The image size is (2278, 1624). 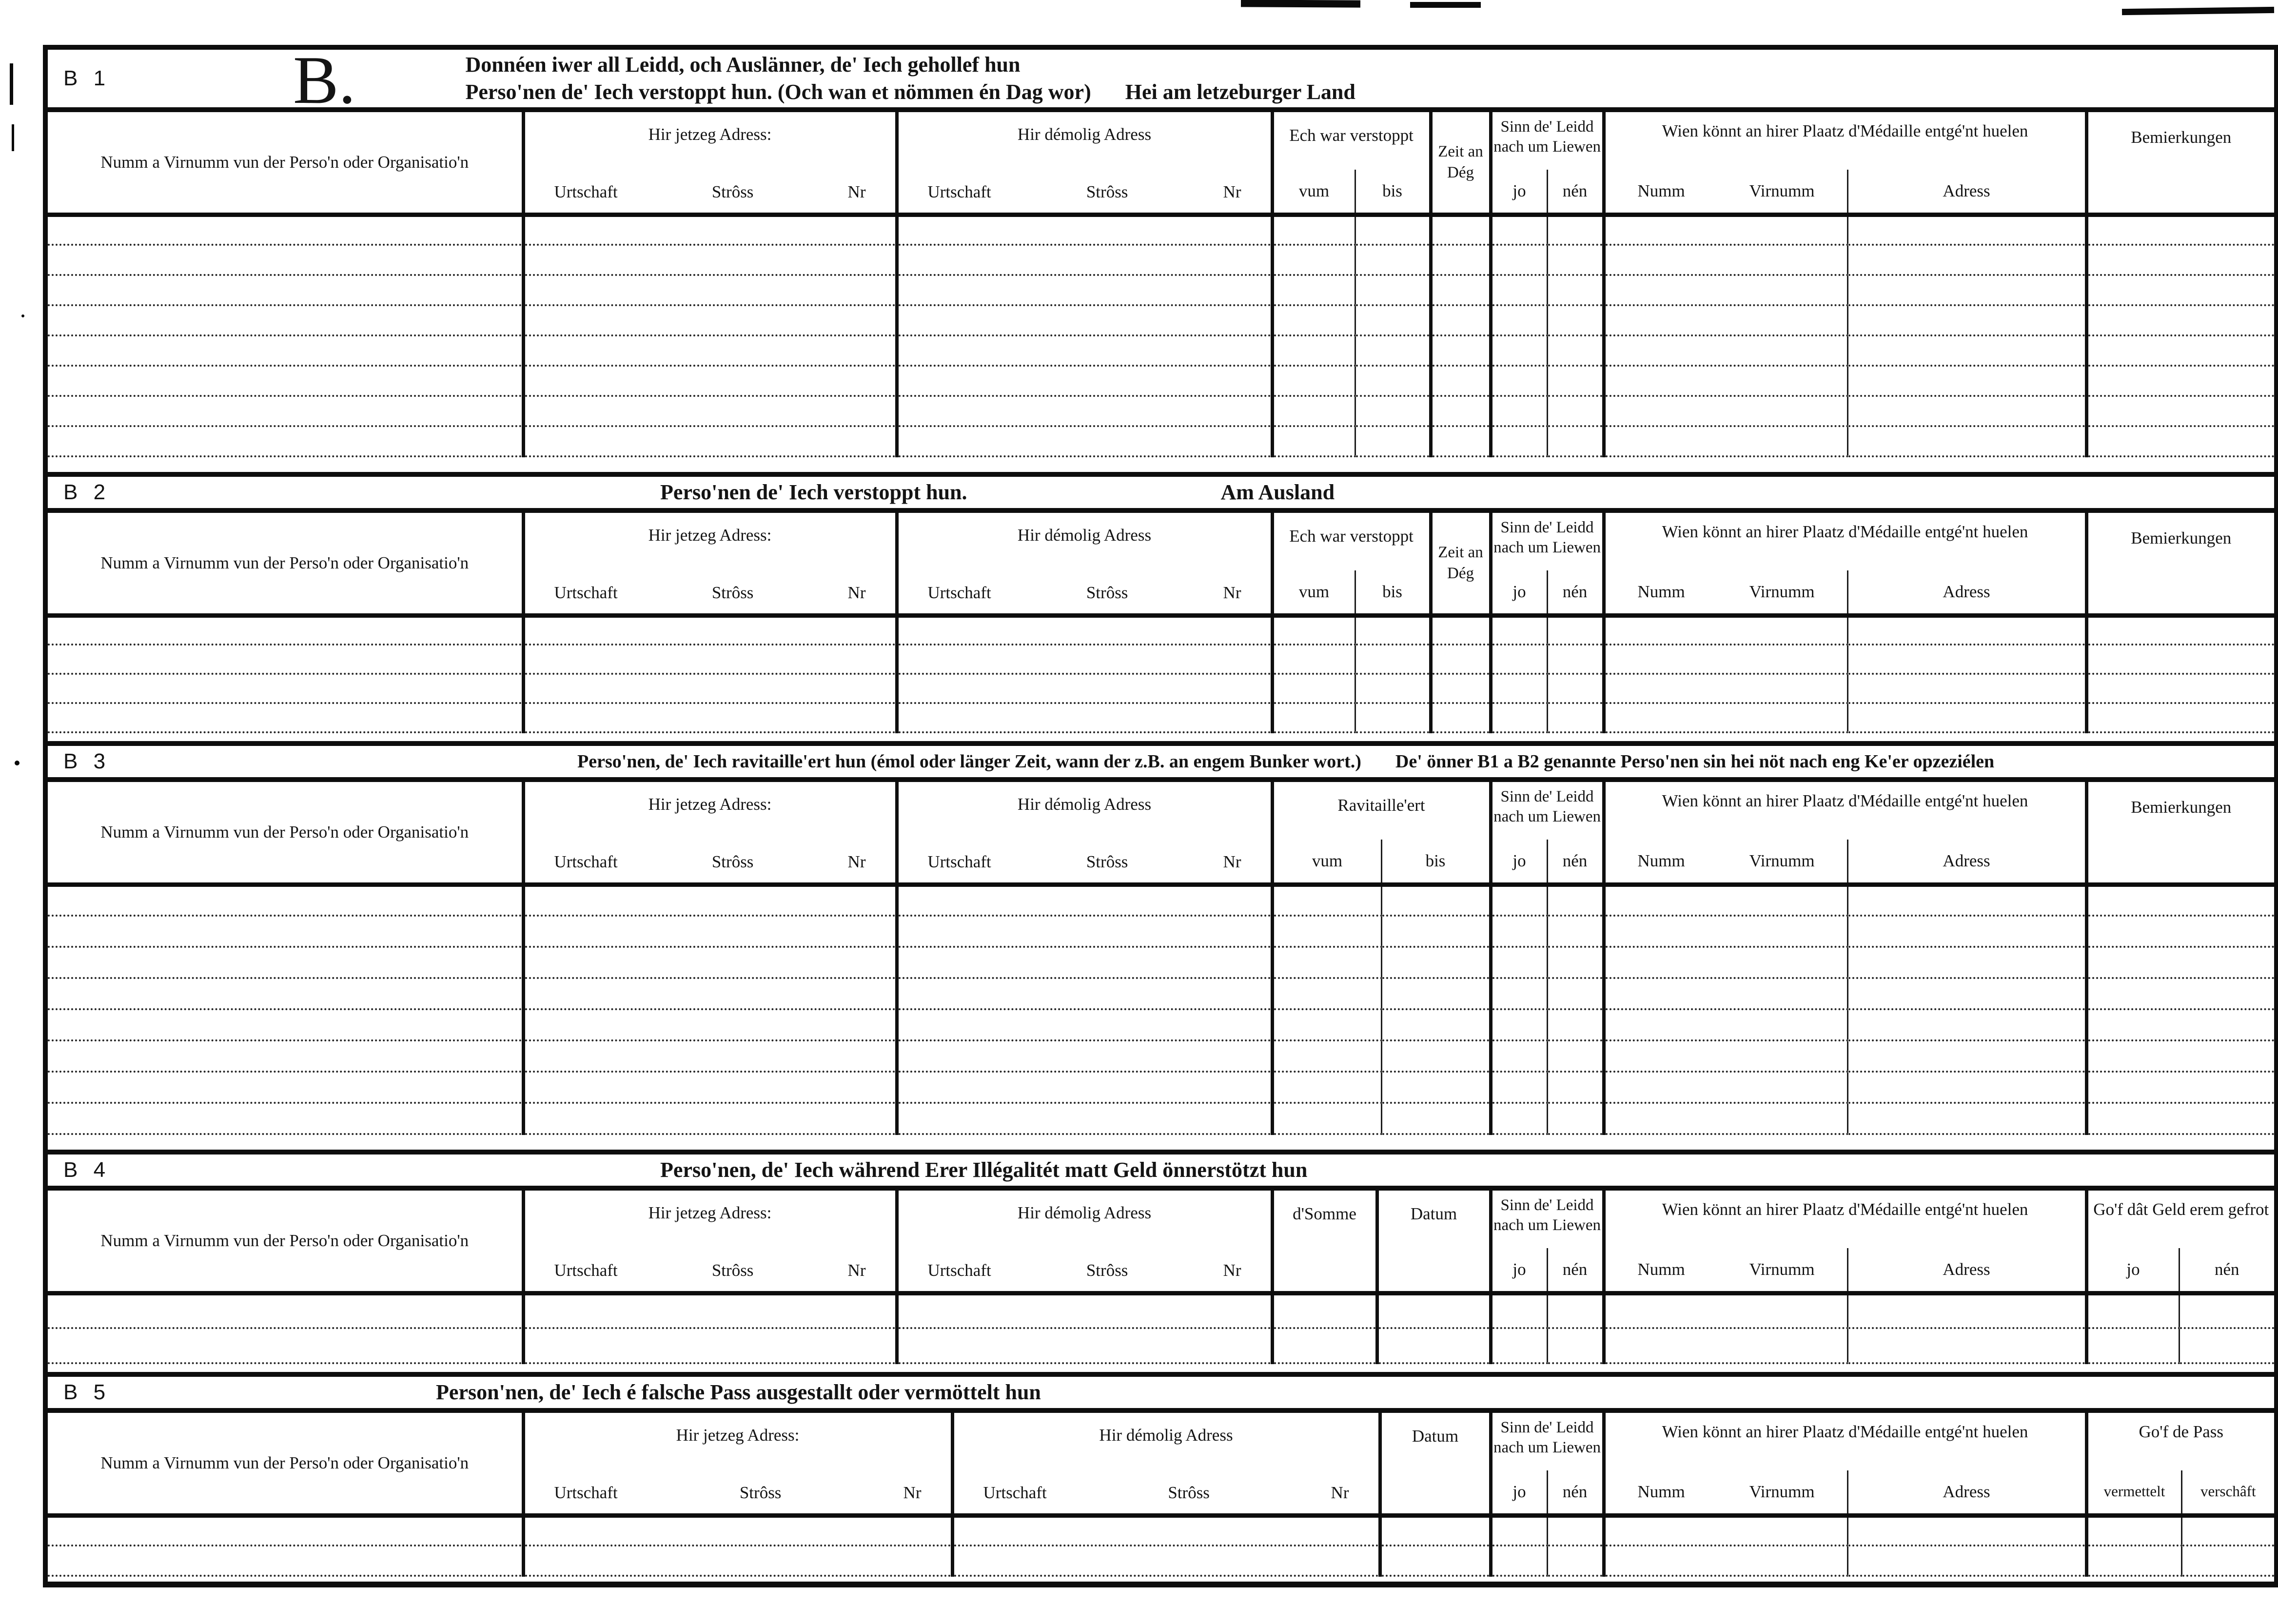 I want to click on col-header-jetzeg-adress: Hir jetzeg Adress: Urtschaft Strôss Nr, so click(x=738, y=1465).